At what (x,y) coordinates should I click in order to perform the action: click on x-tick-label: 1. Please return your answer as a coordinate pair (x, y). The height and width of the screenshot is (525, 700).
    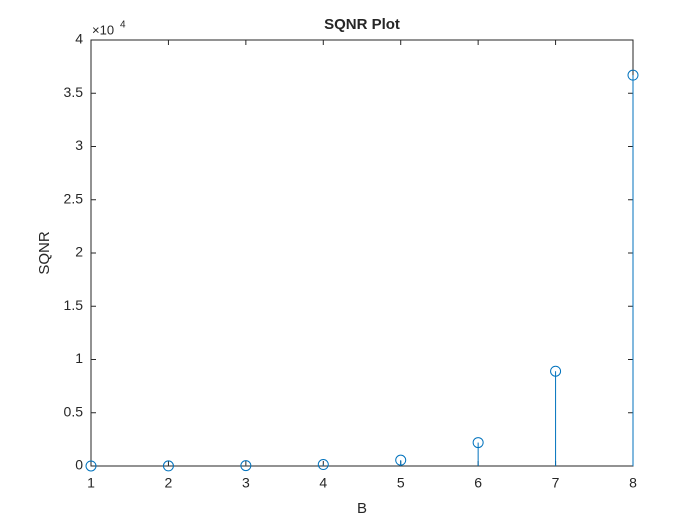
    Looking at the image, I should click on (91, 483).